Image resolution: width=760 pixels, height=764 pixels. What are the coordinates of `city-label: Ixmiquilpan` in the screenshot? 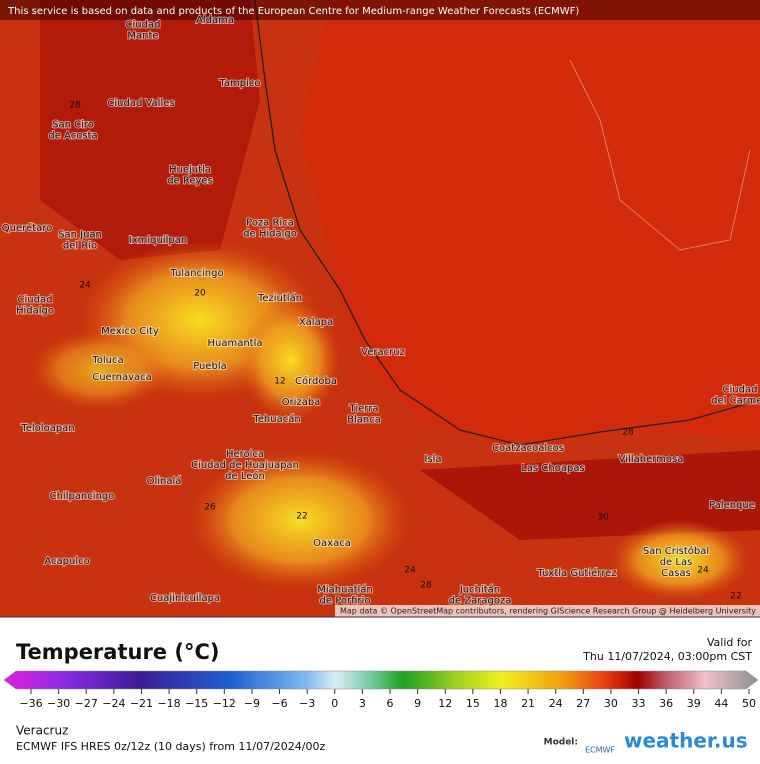 It's located at (158, 240).